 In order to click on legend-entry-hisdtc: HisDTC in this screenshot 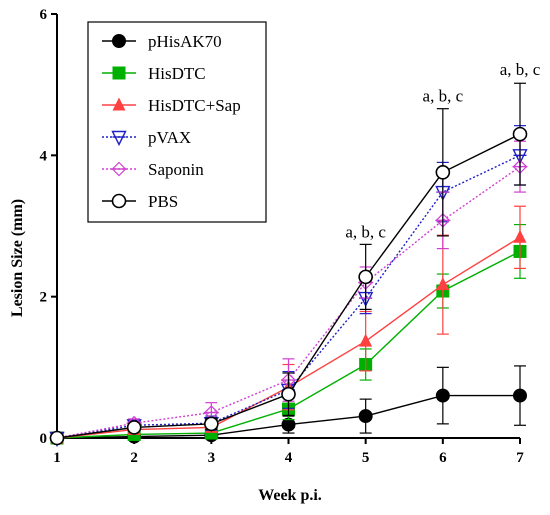, I will do `click(154, 73)`.